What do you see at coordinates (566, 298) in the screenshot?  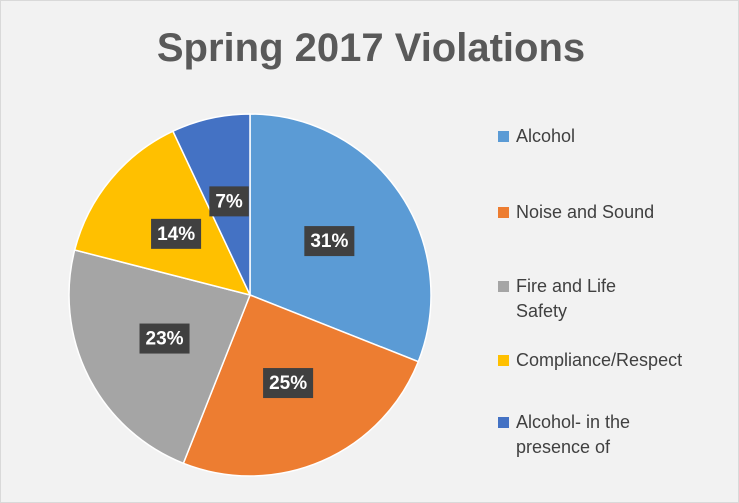 I see `legend-label: Fire and Life Safety` at bounding box center [566, 298].